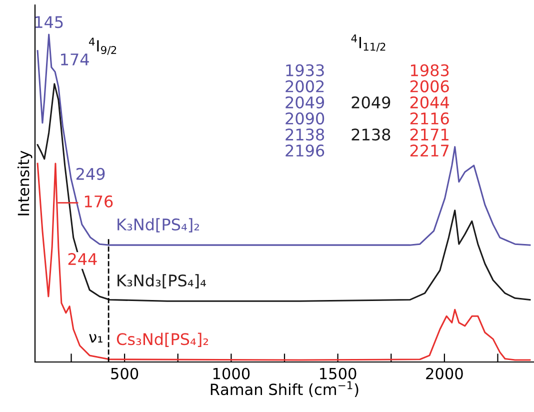  What do you see at coordinates (305, 110) in the screenshot?
I see `annotation: 1933 2002 2049 2090 2138 2196` at bounding box center [305, 110].